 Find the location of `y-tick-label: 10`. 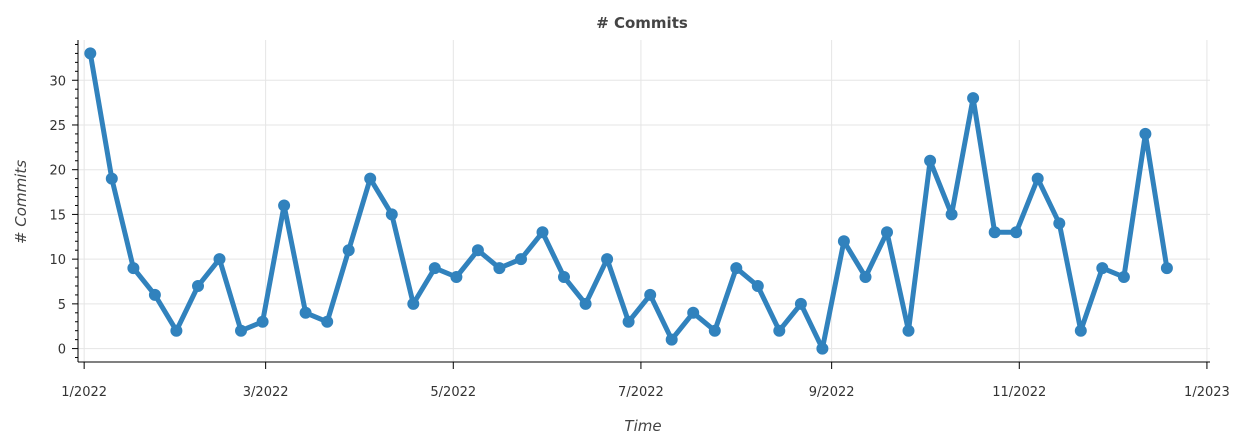

y-tick-label: 10 is located at coordinates (57, 260).